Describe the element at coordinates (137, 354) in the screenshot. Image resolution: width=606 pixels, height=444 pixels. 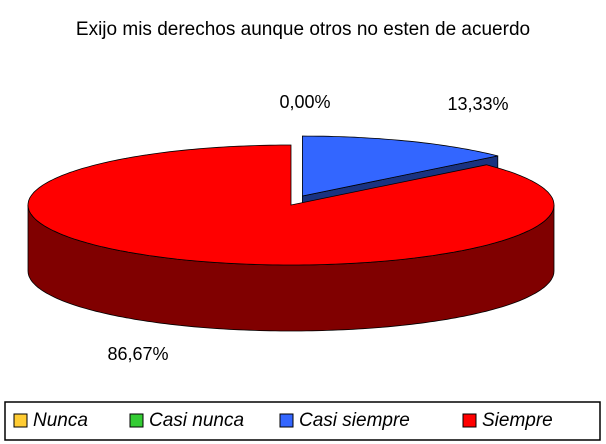
I see `data-label: 86,67%` at that location.